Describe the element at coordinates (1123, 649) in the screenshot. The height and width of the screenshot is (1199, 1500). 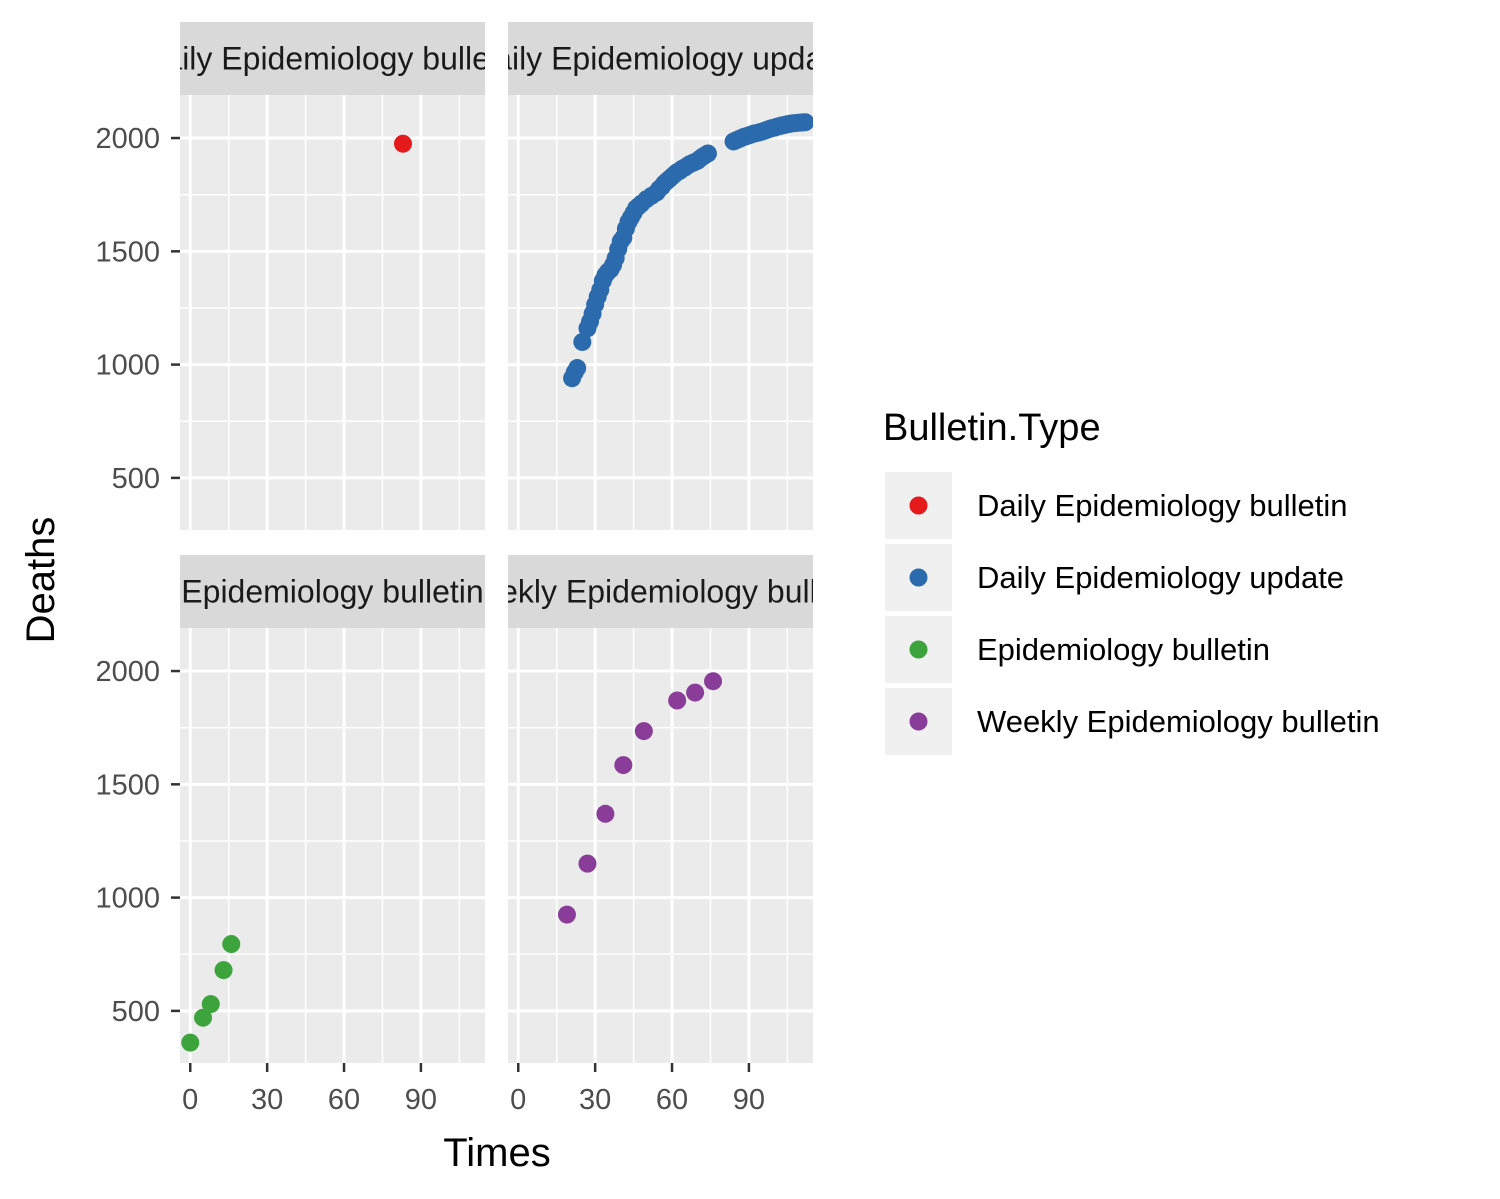
I see `legend-label: Epidemiology bulletin` at that location.